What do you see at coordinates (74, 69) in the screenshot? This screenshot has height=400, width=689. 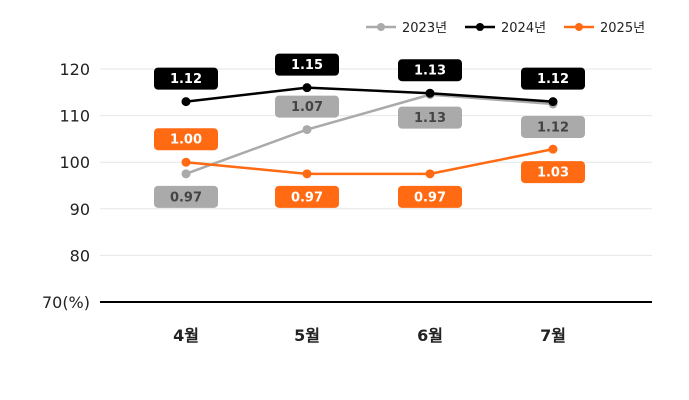 I see `y-tick-label: 120` at bounding box center [74, 69].